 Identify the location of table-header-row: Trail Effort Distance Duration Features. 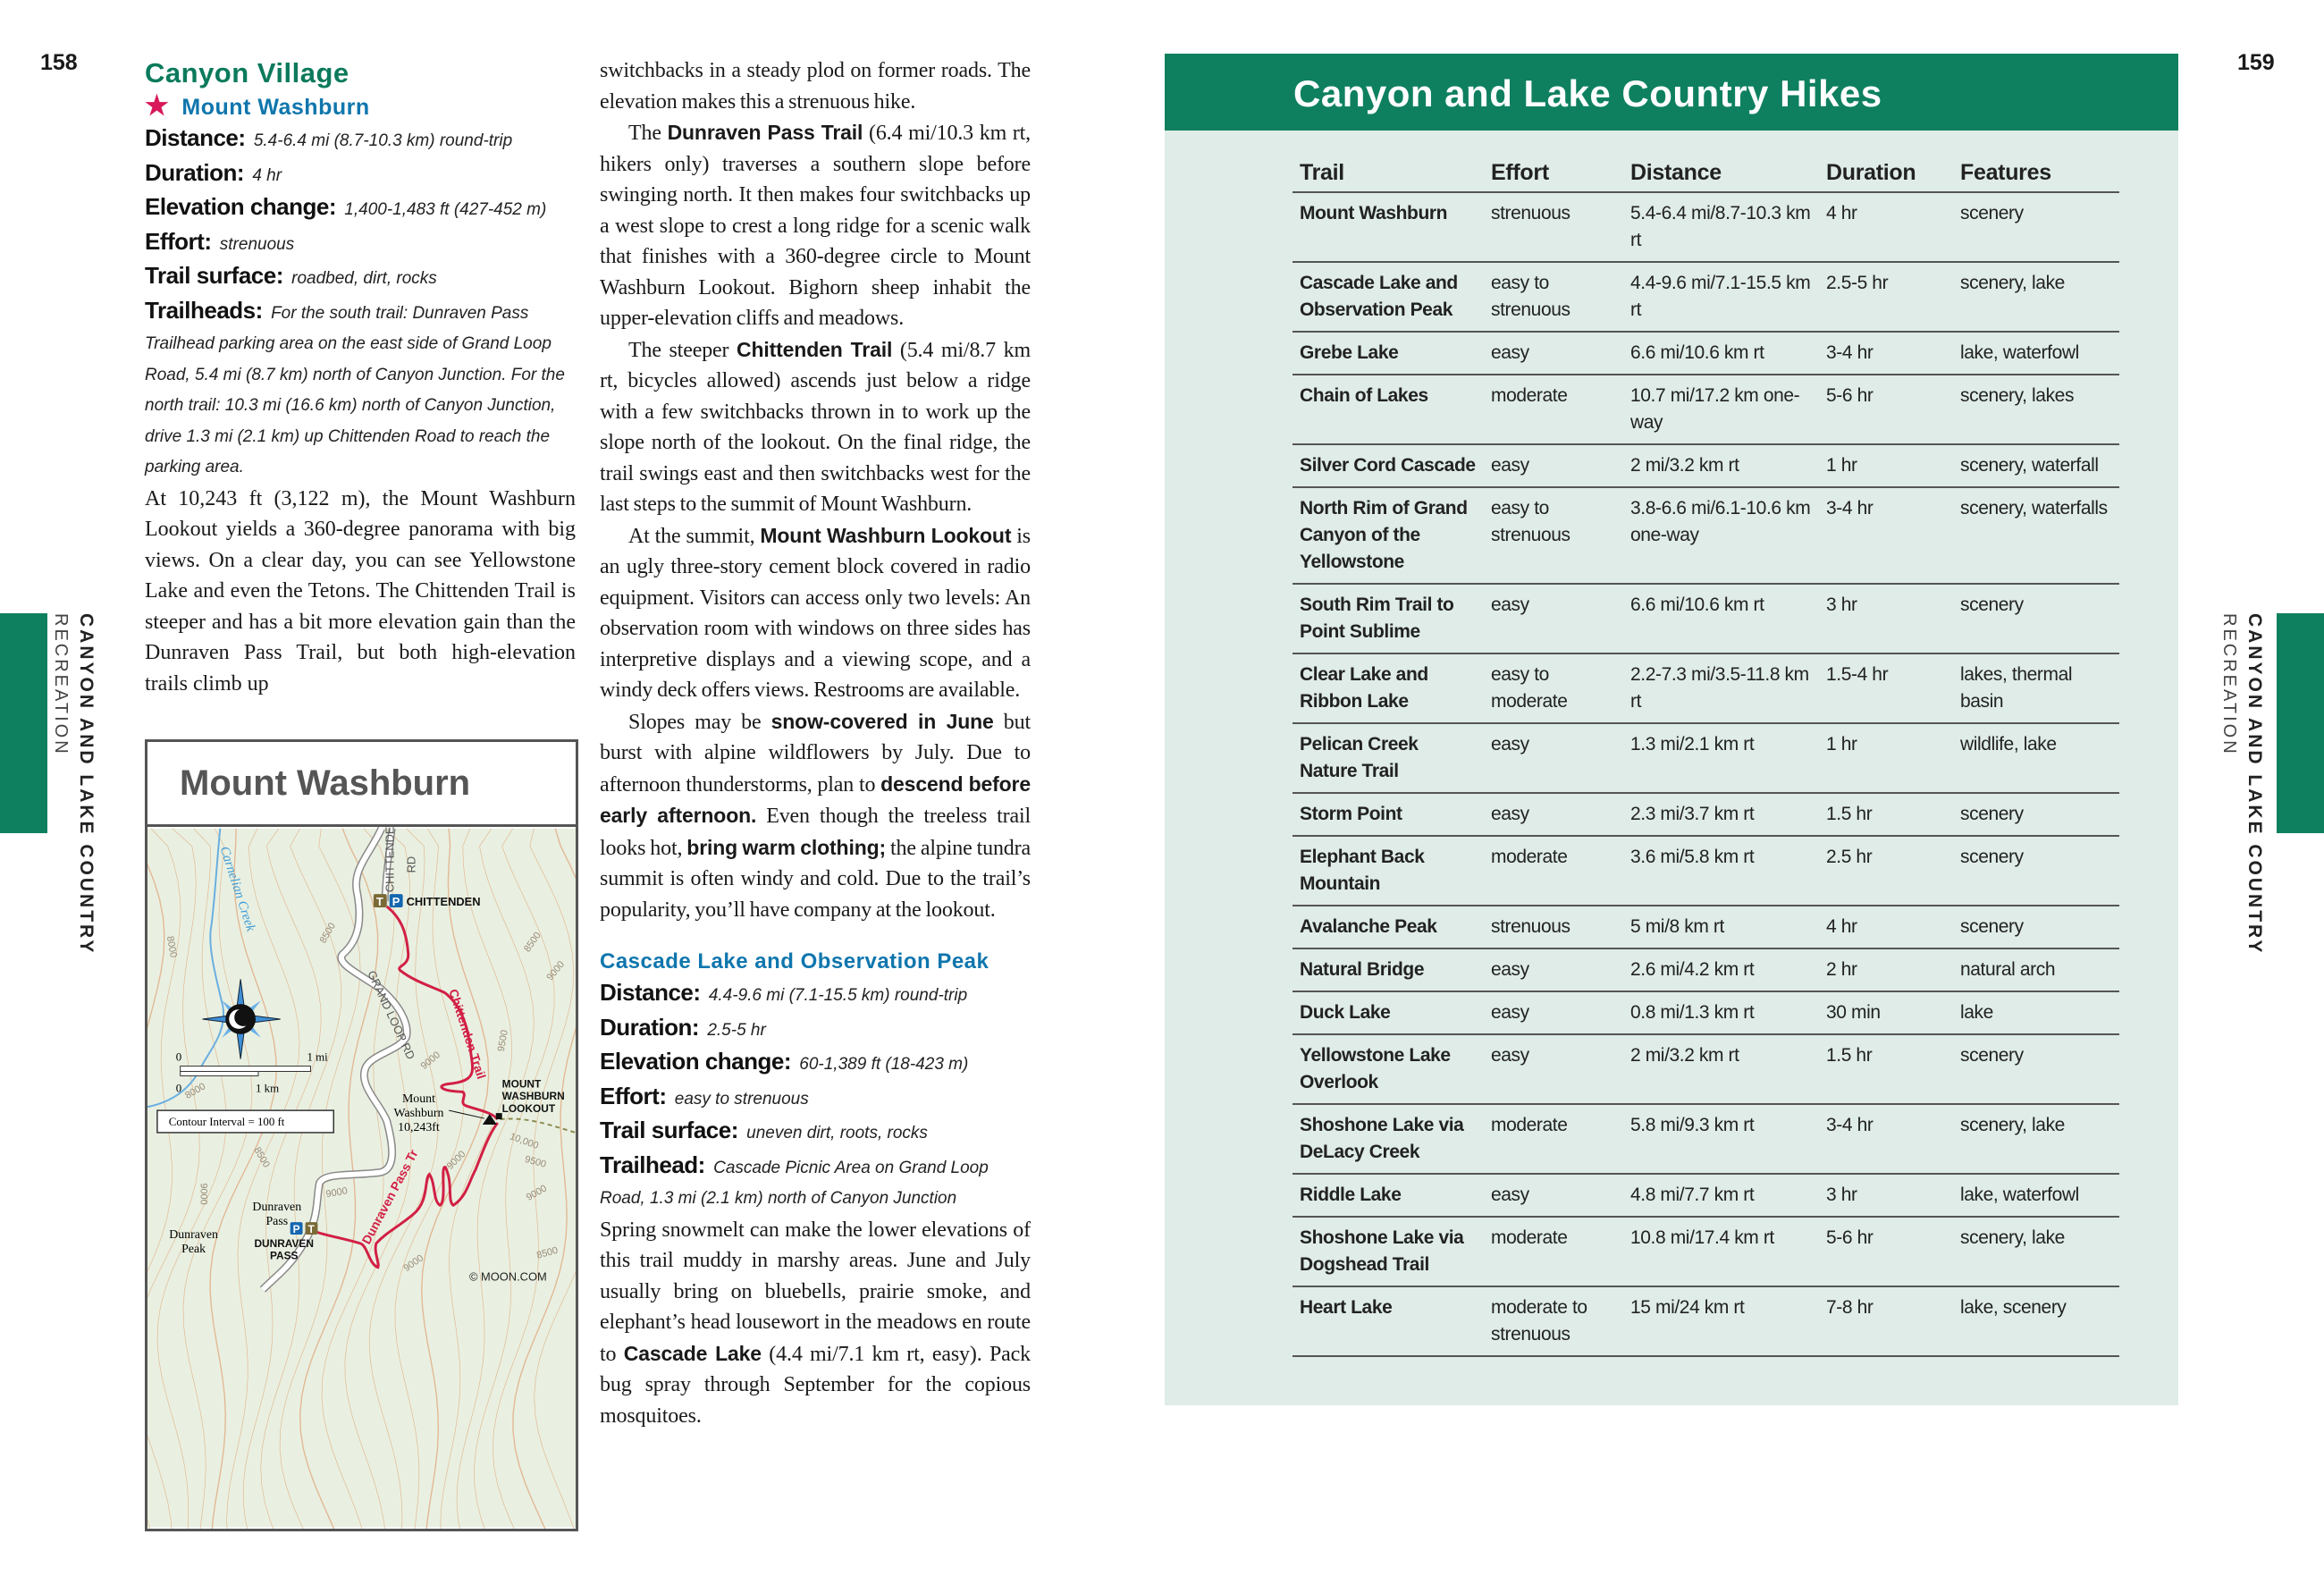
(1706, 176).